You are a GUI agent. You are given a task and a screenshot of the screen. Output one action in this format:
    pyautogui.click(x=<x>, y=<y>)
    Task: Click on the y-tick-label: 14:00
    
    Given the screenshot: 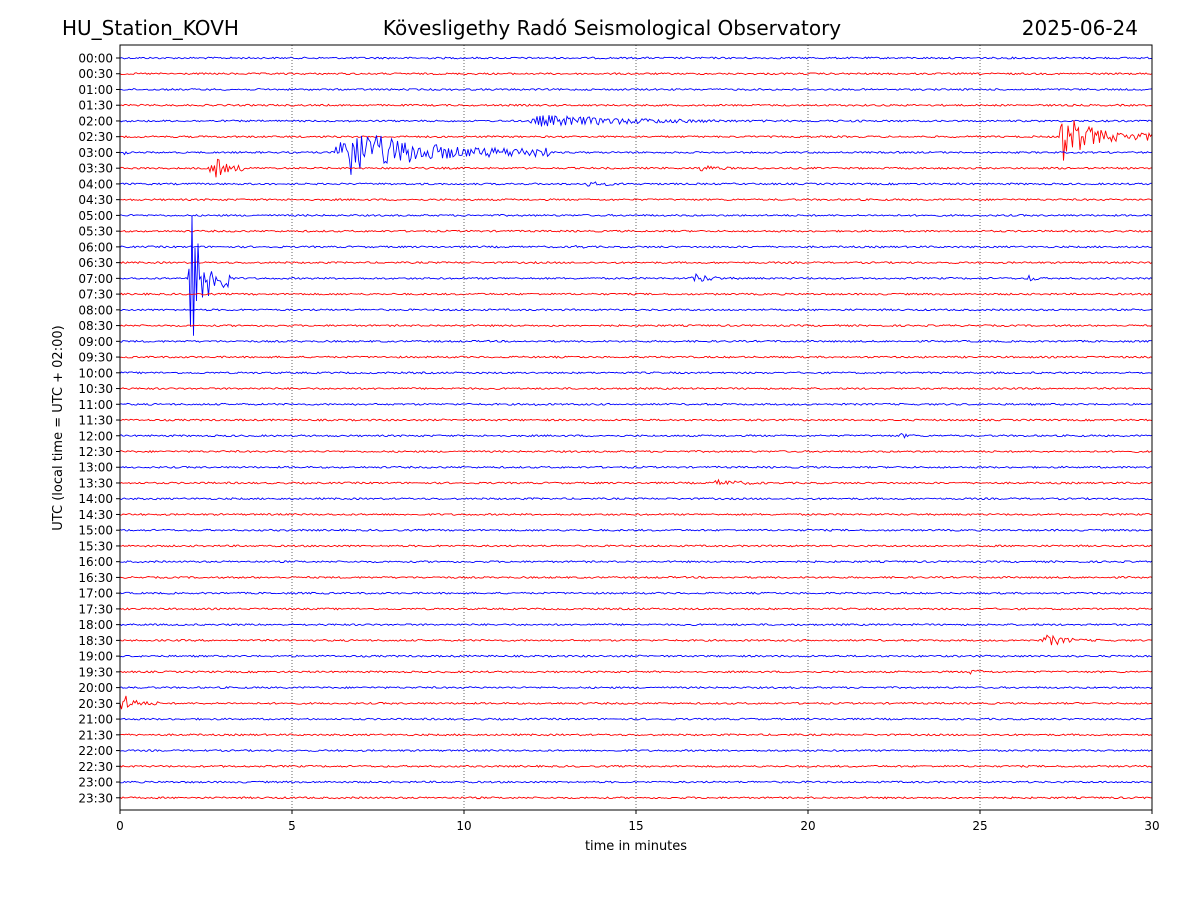 What is the action you would take?
    pyautogui.click(x=95, y=499)
    